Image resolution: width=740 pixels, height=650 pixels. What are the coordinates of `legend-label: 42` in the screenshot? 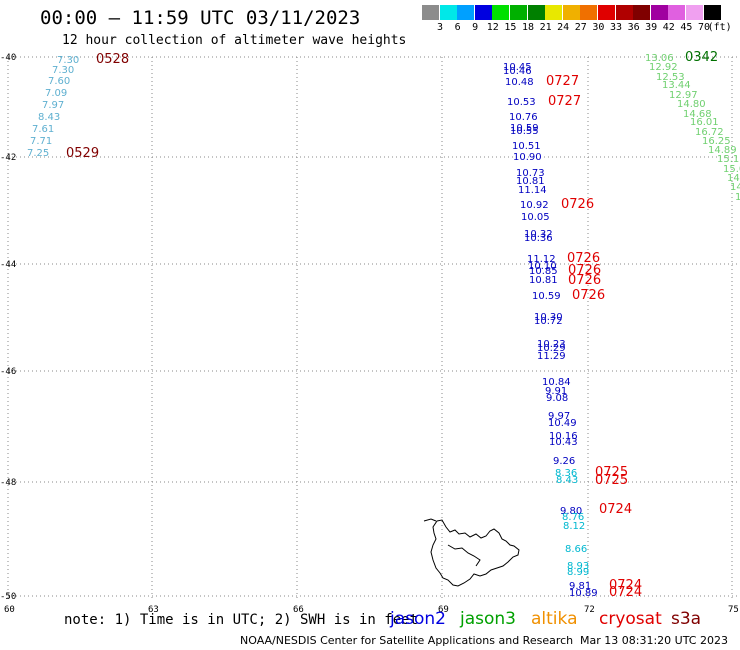 It's located at (668, 27).